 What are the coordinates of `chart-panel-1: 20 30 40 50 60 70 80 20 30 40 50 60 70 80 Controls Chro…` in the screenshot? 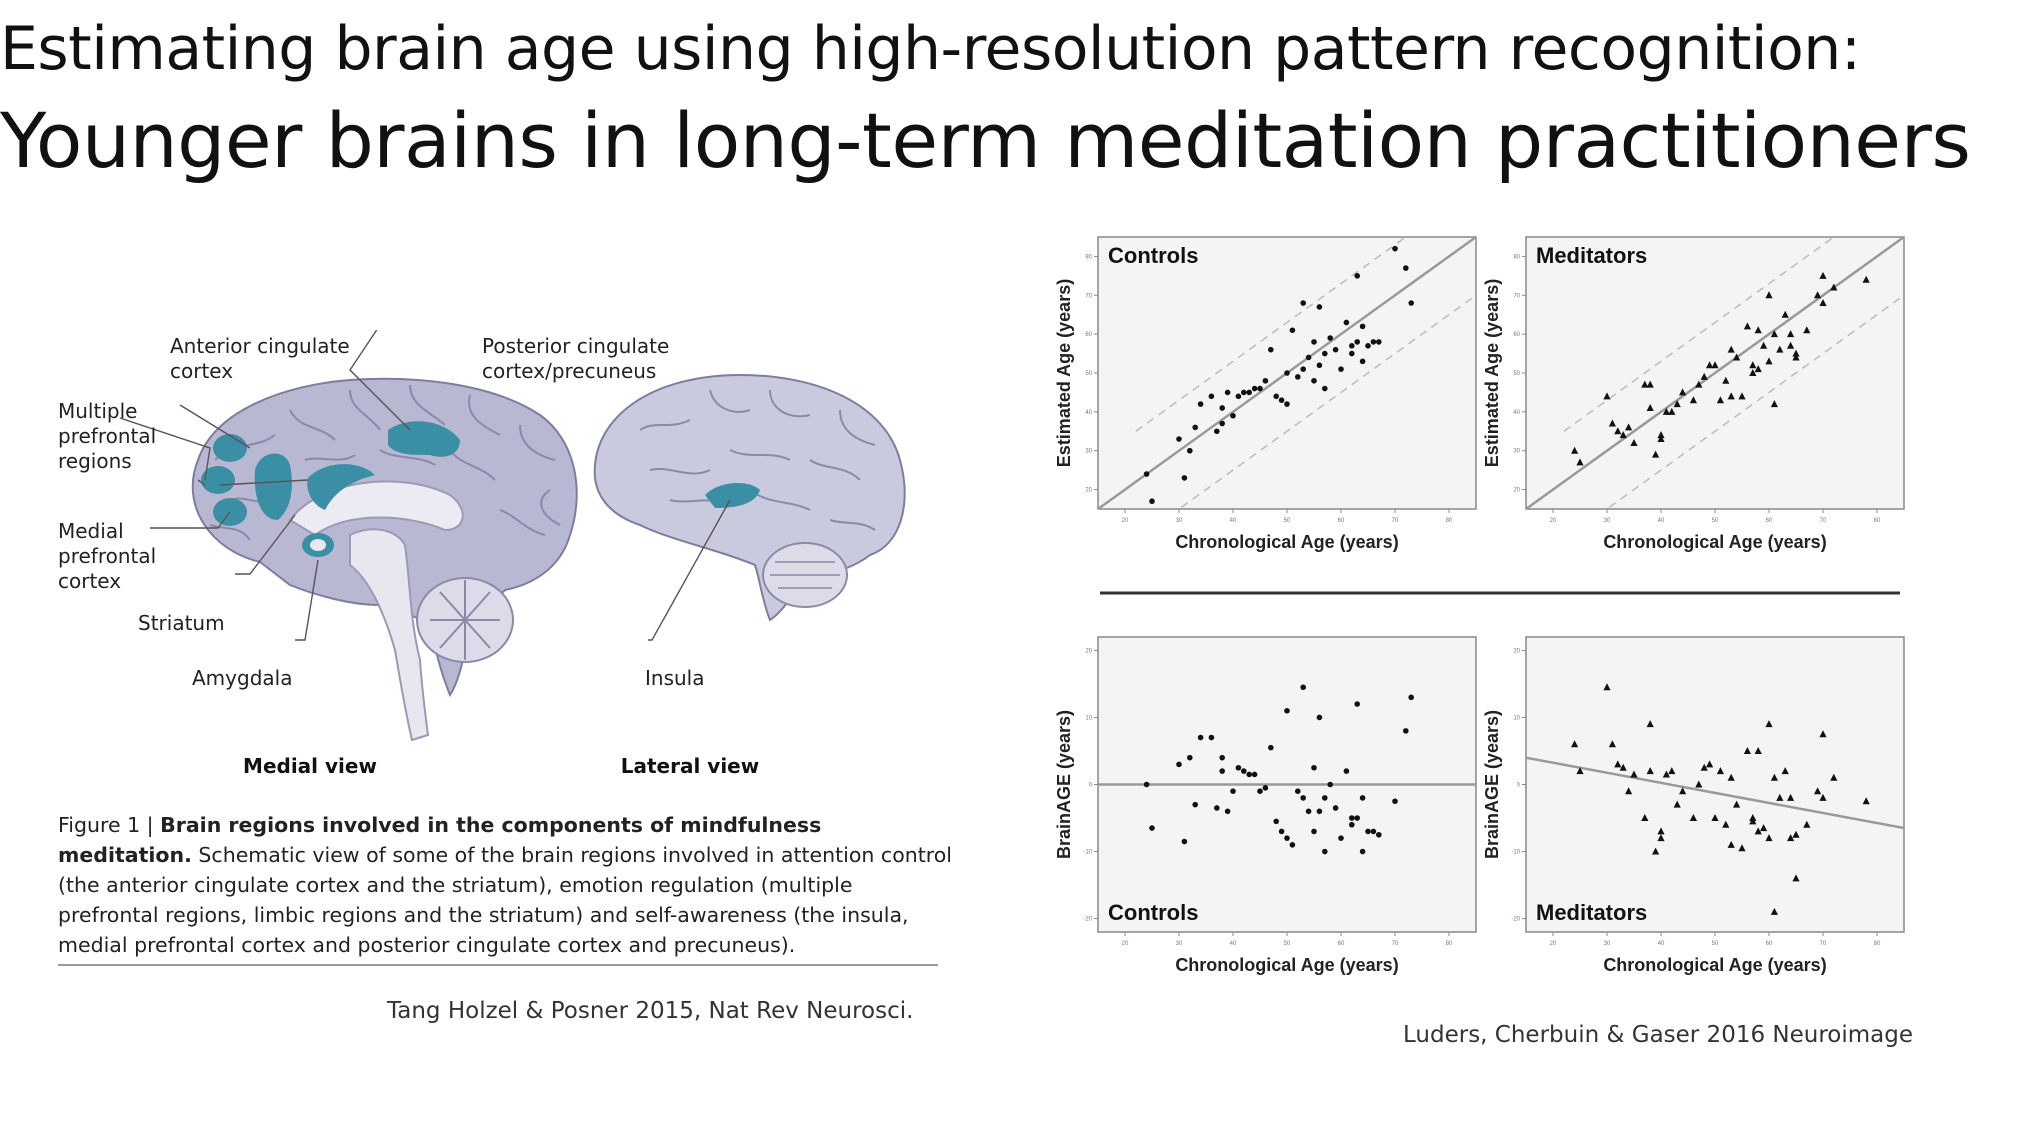 It's located at (1265, 394).